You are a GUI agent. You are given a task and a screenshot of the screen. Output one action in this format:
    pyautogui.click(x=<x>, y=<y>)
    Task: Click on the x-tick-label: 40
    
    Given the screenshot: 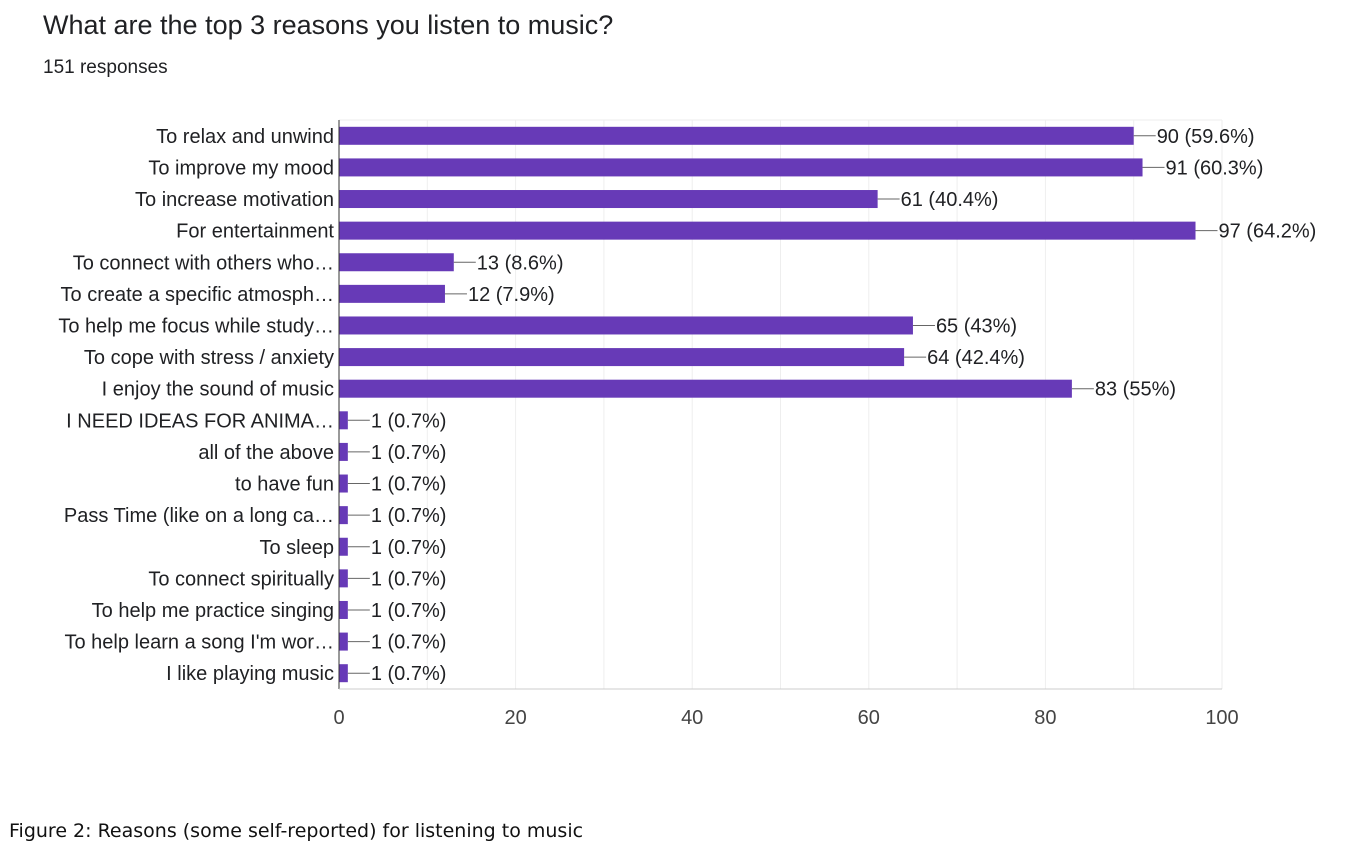 What is the action you would take?
    pyautogui.click(x=692, y=718)
    